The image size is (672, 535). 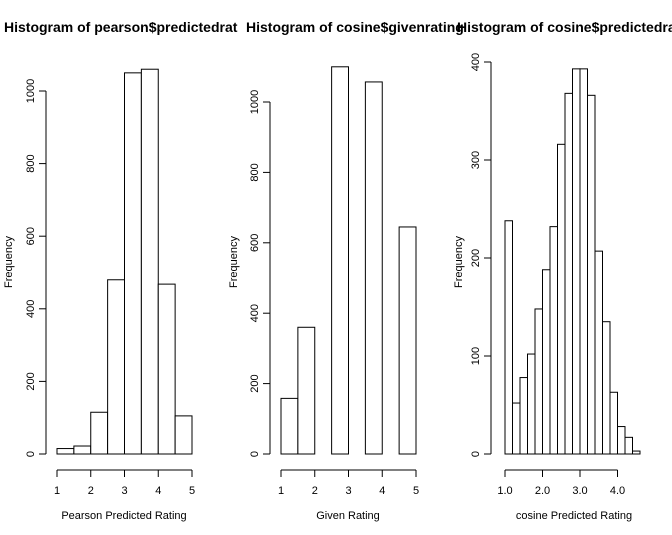 What do you see at coordinates (121, 27) in the screenshot?
I see `panel-1-title: Histogram of pearson$predictedrat` at bounding box center [121, 27].